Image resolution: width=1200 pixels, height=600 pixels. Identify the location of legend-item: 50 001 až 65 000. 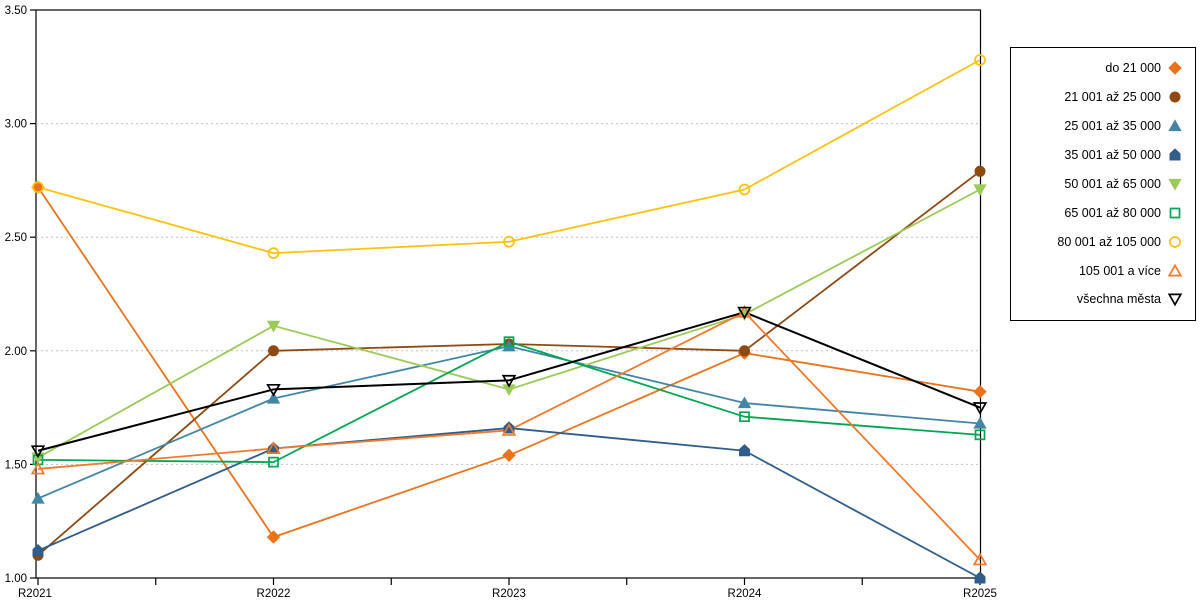
(1103, 184).